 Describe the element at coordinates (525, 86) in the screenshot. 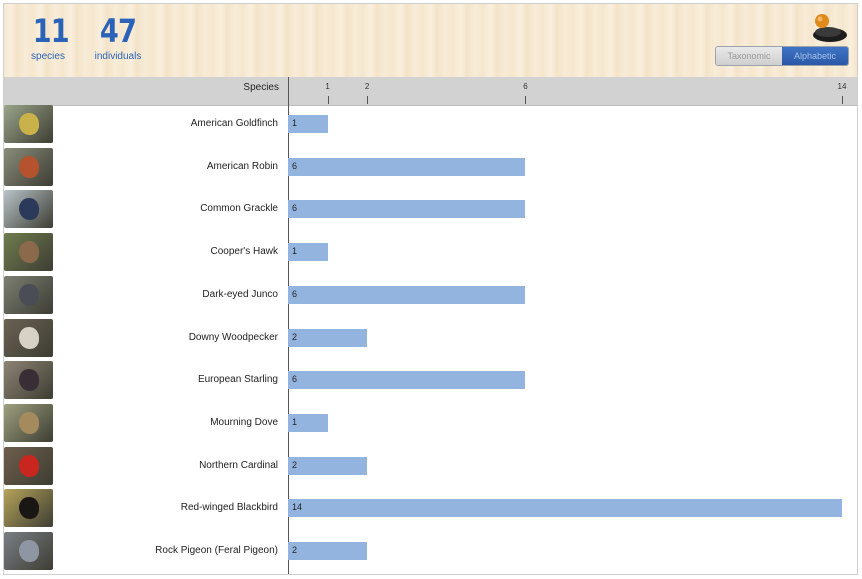

I see `axis-tick-label: 6` at that location.